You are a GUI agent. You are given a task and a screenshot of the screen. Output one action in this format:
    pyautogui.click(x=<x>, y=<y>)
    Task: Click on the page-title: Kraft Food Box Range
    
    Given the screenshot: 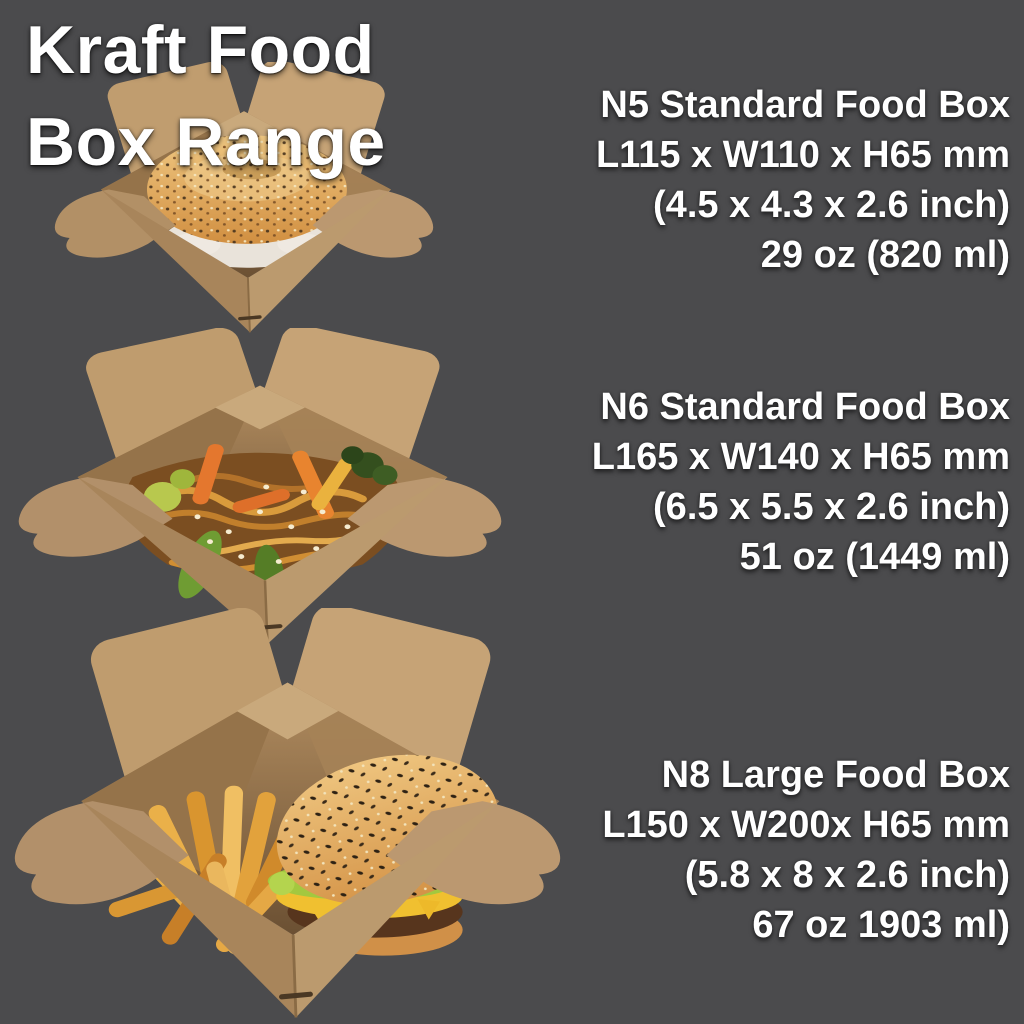 What is the action you would take?
    pyautogui.click(x=206, y=96)
    